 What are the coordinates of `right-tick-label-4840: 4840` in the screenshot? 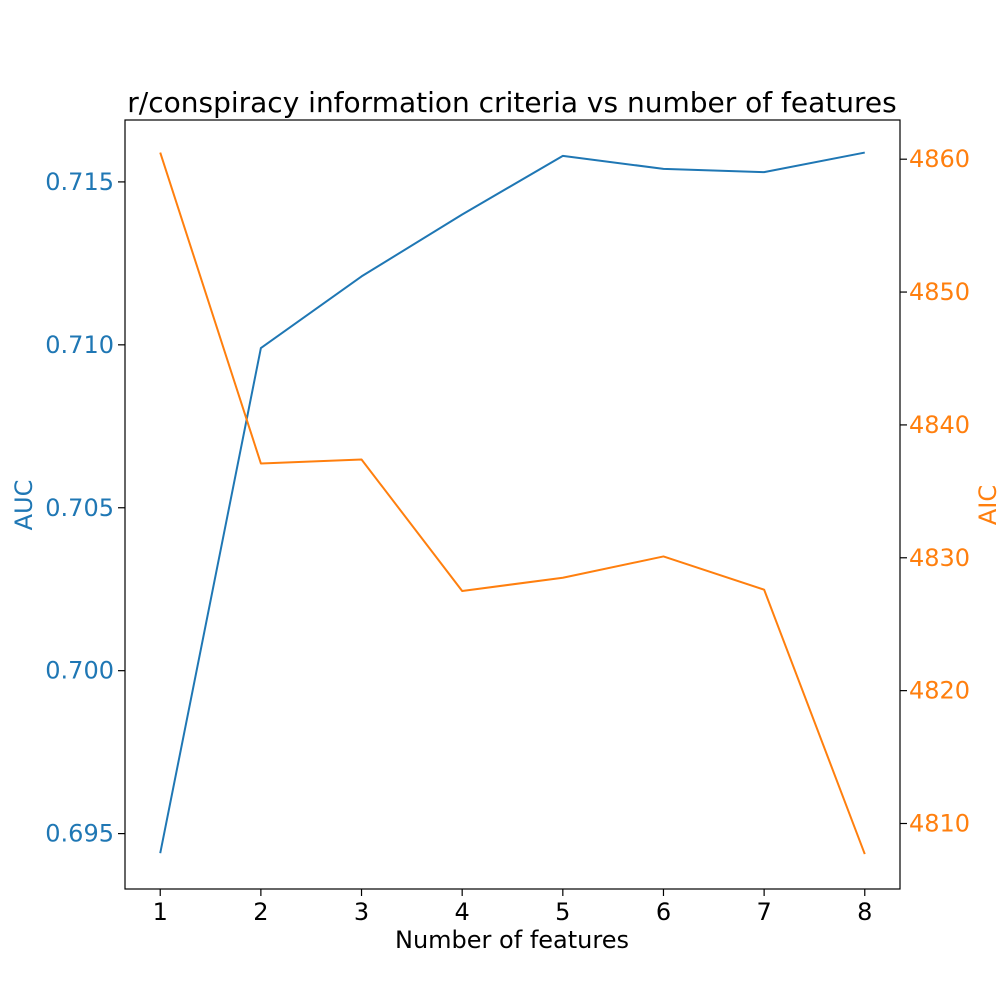 It's located at (939, 425).